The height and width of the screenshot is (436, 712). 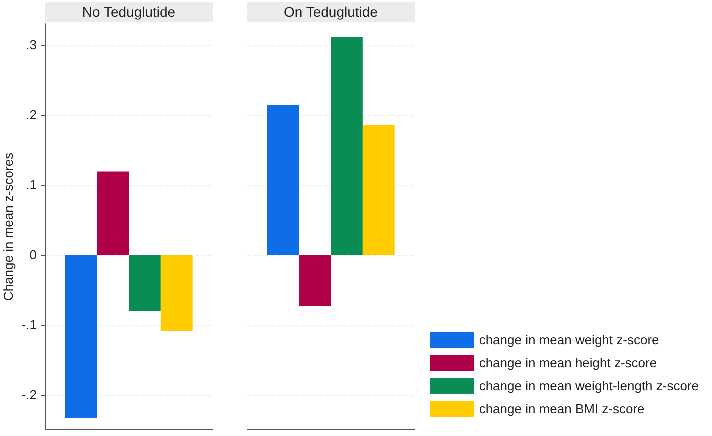 I want to click on legend-label: change in mean weight-length z-score, so click(x=589, y=386).